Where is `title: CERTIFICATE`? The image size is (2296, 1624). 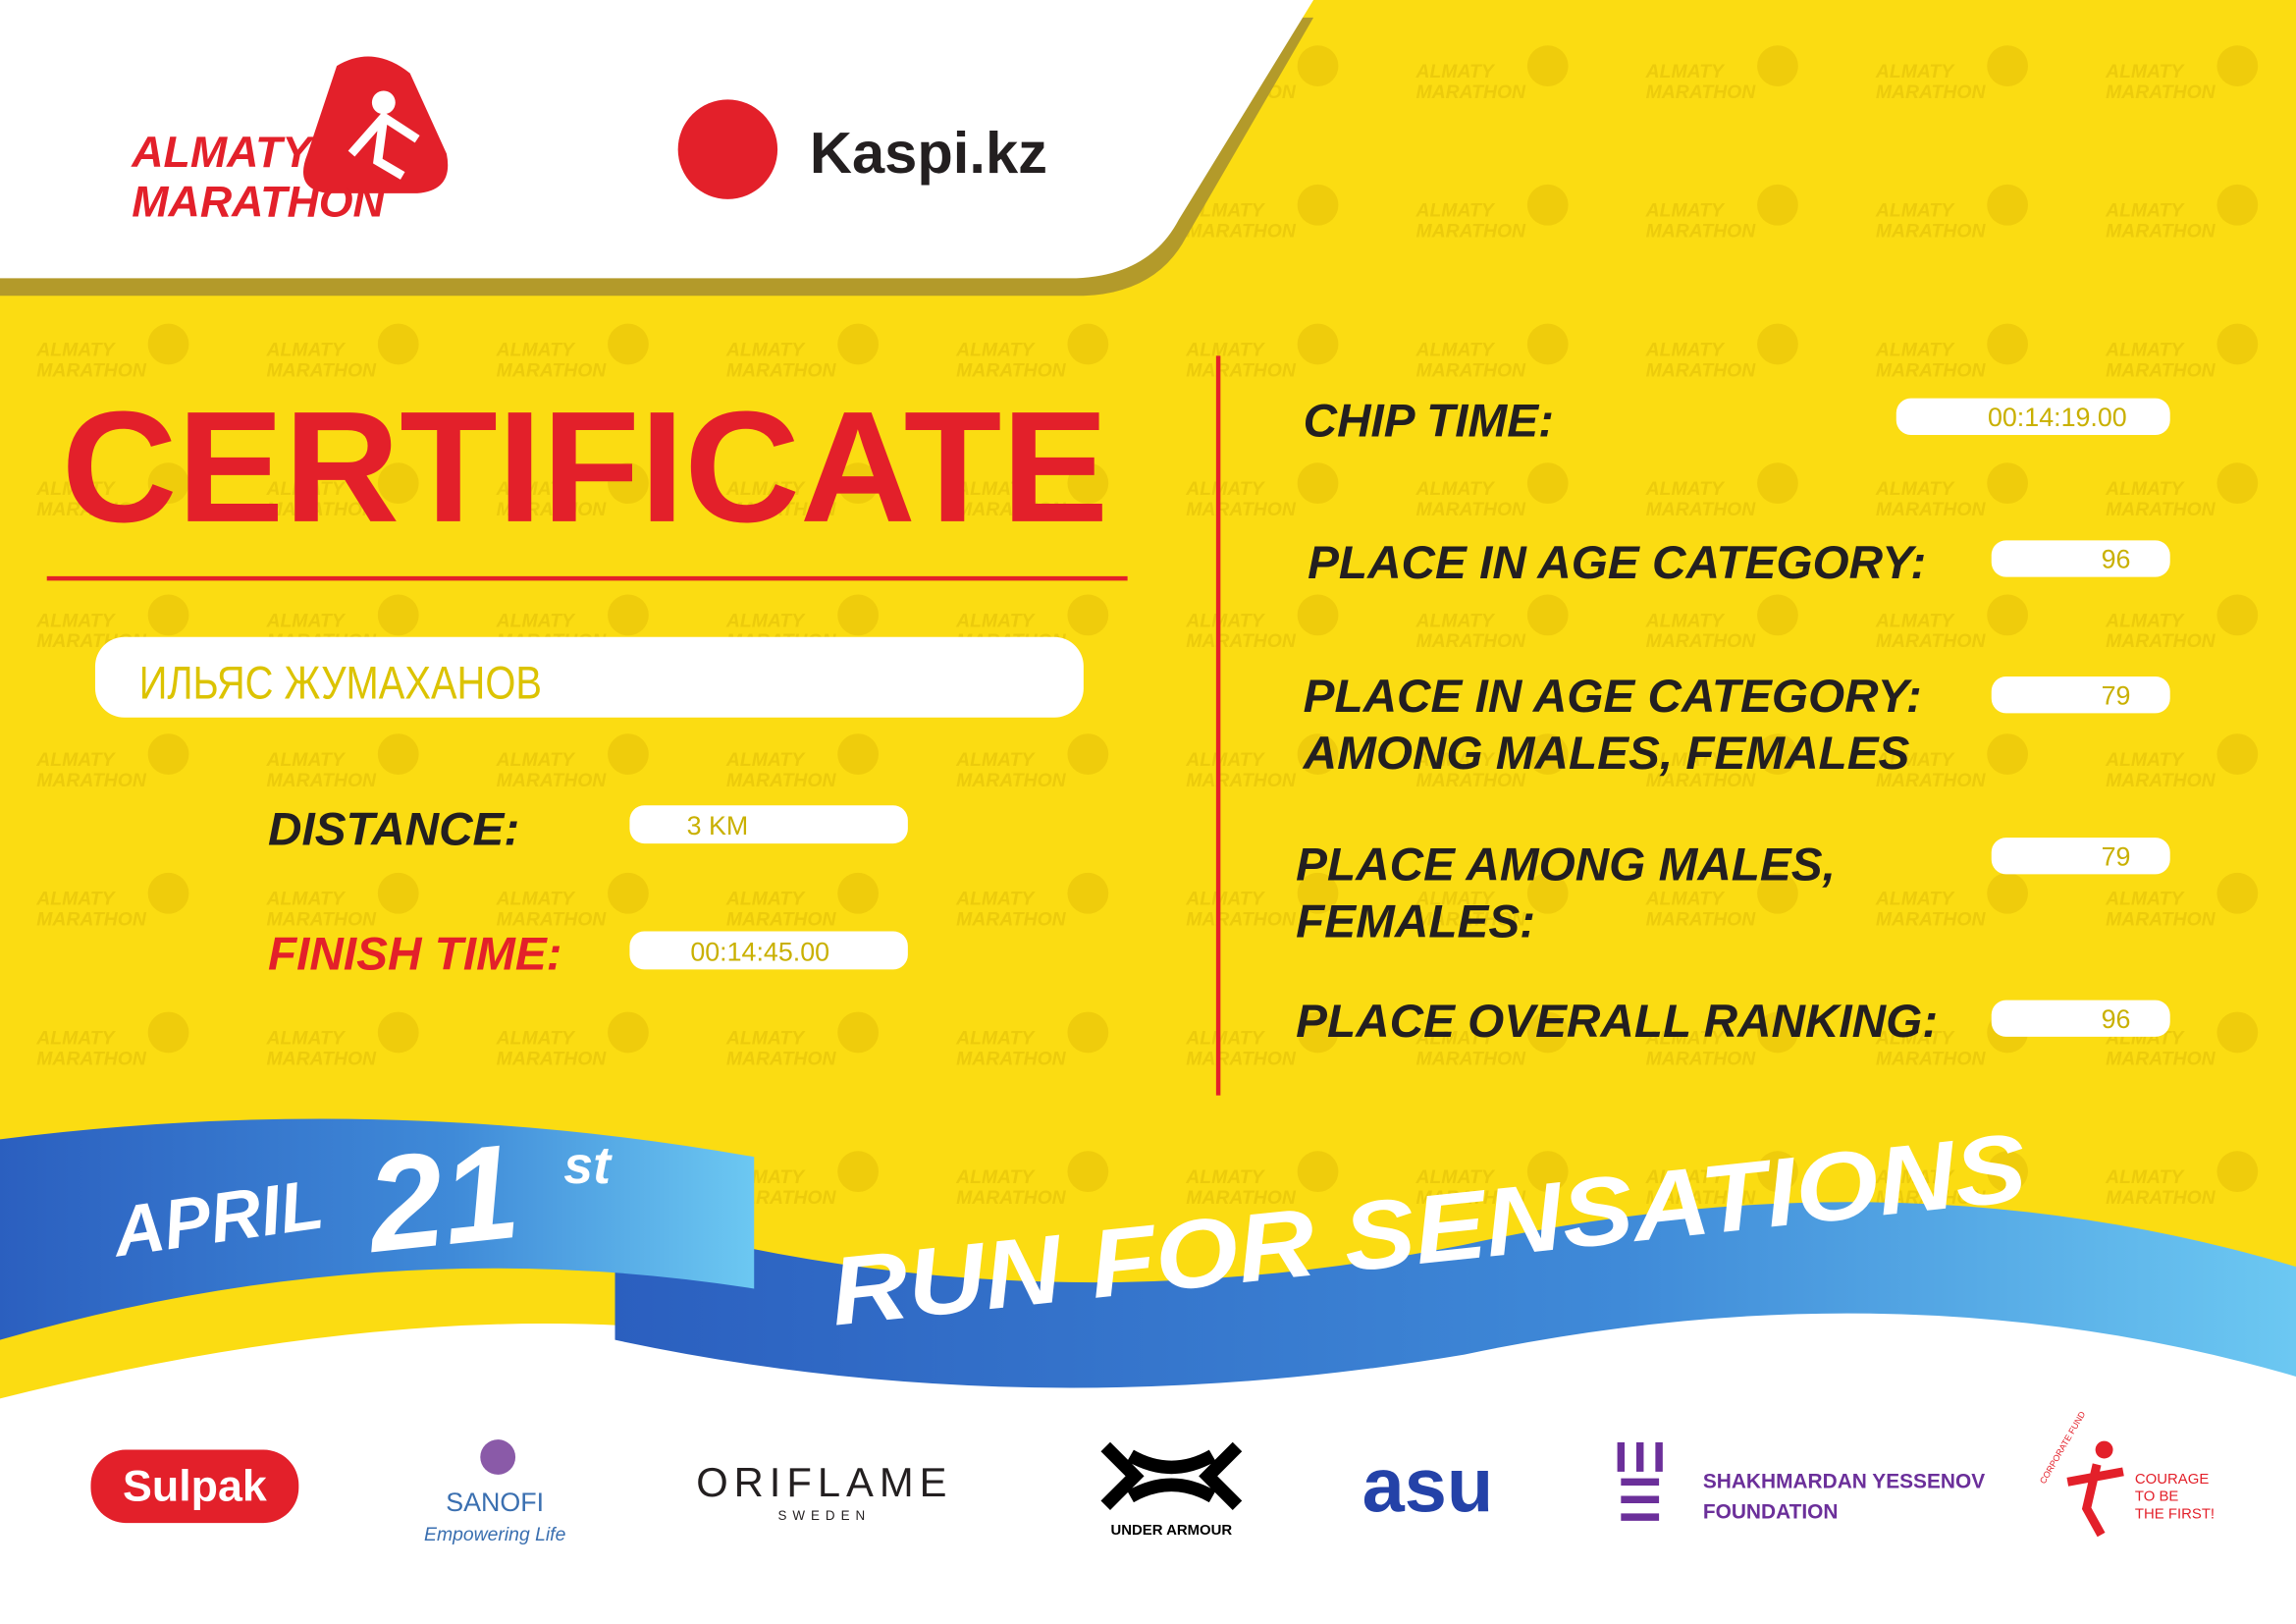
title: CERTIFICATE is located at coordinates (586, 467).